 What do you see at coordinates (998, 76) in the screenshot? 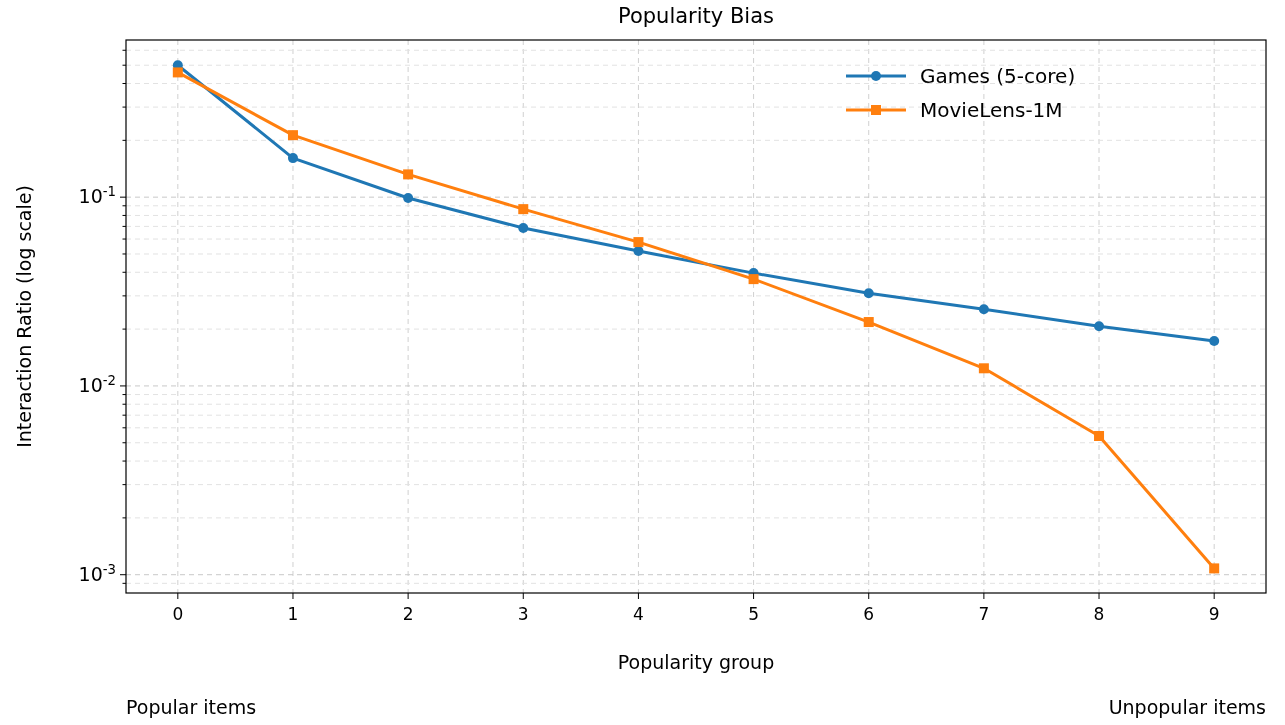
I see `legend-label: Games (5-core)` at bounding box center [998, 76].